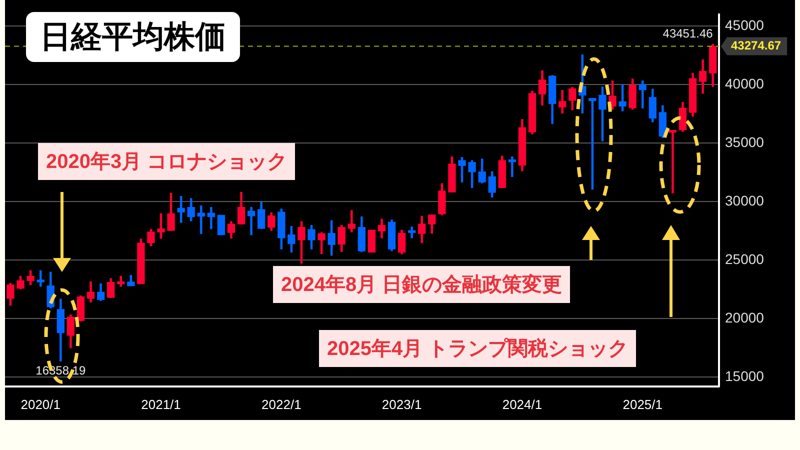 The height and width of the screenshot is (450, 800). I want to click on chart-title: 日経平均株価, so click(133, 37).